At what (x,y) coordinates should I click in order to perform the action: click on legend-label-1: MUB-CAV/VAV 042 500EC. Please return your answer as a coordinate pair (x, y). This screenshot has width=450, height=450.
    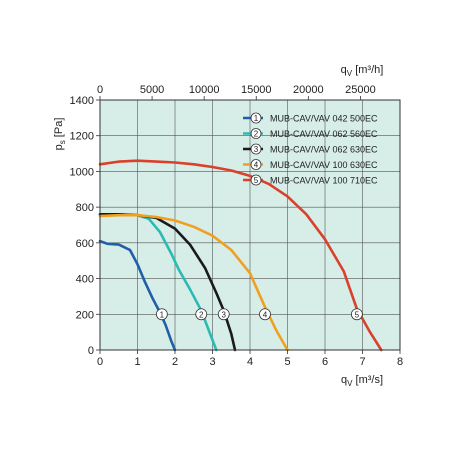
    Looking at the image, I should click on (324, 119).